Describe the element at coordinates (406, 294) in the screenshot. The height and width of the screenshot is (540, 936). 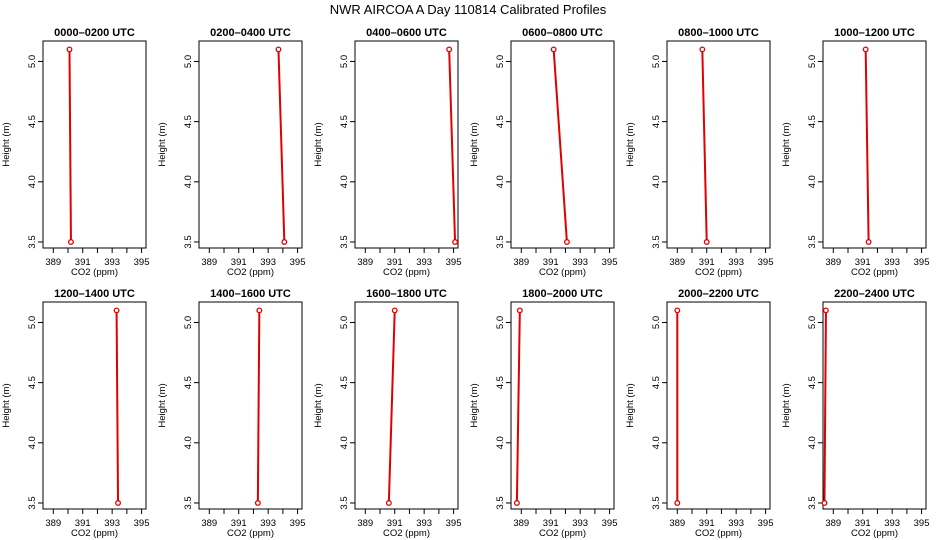
I see `panel-title: 1600–1800 UTC` at that location.